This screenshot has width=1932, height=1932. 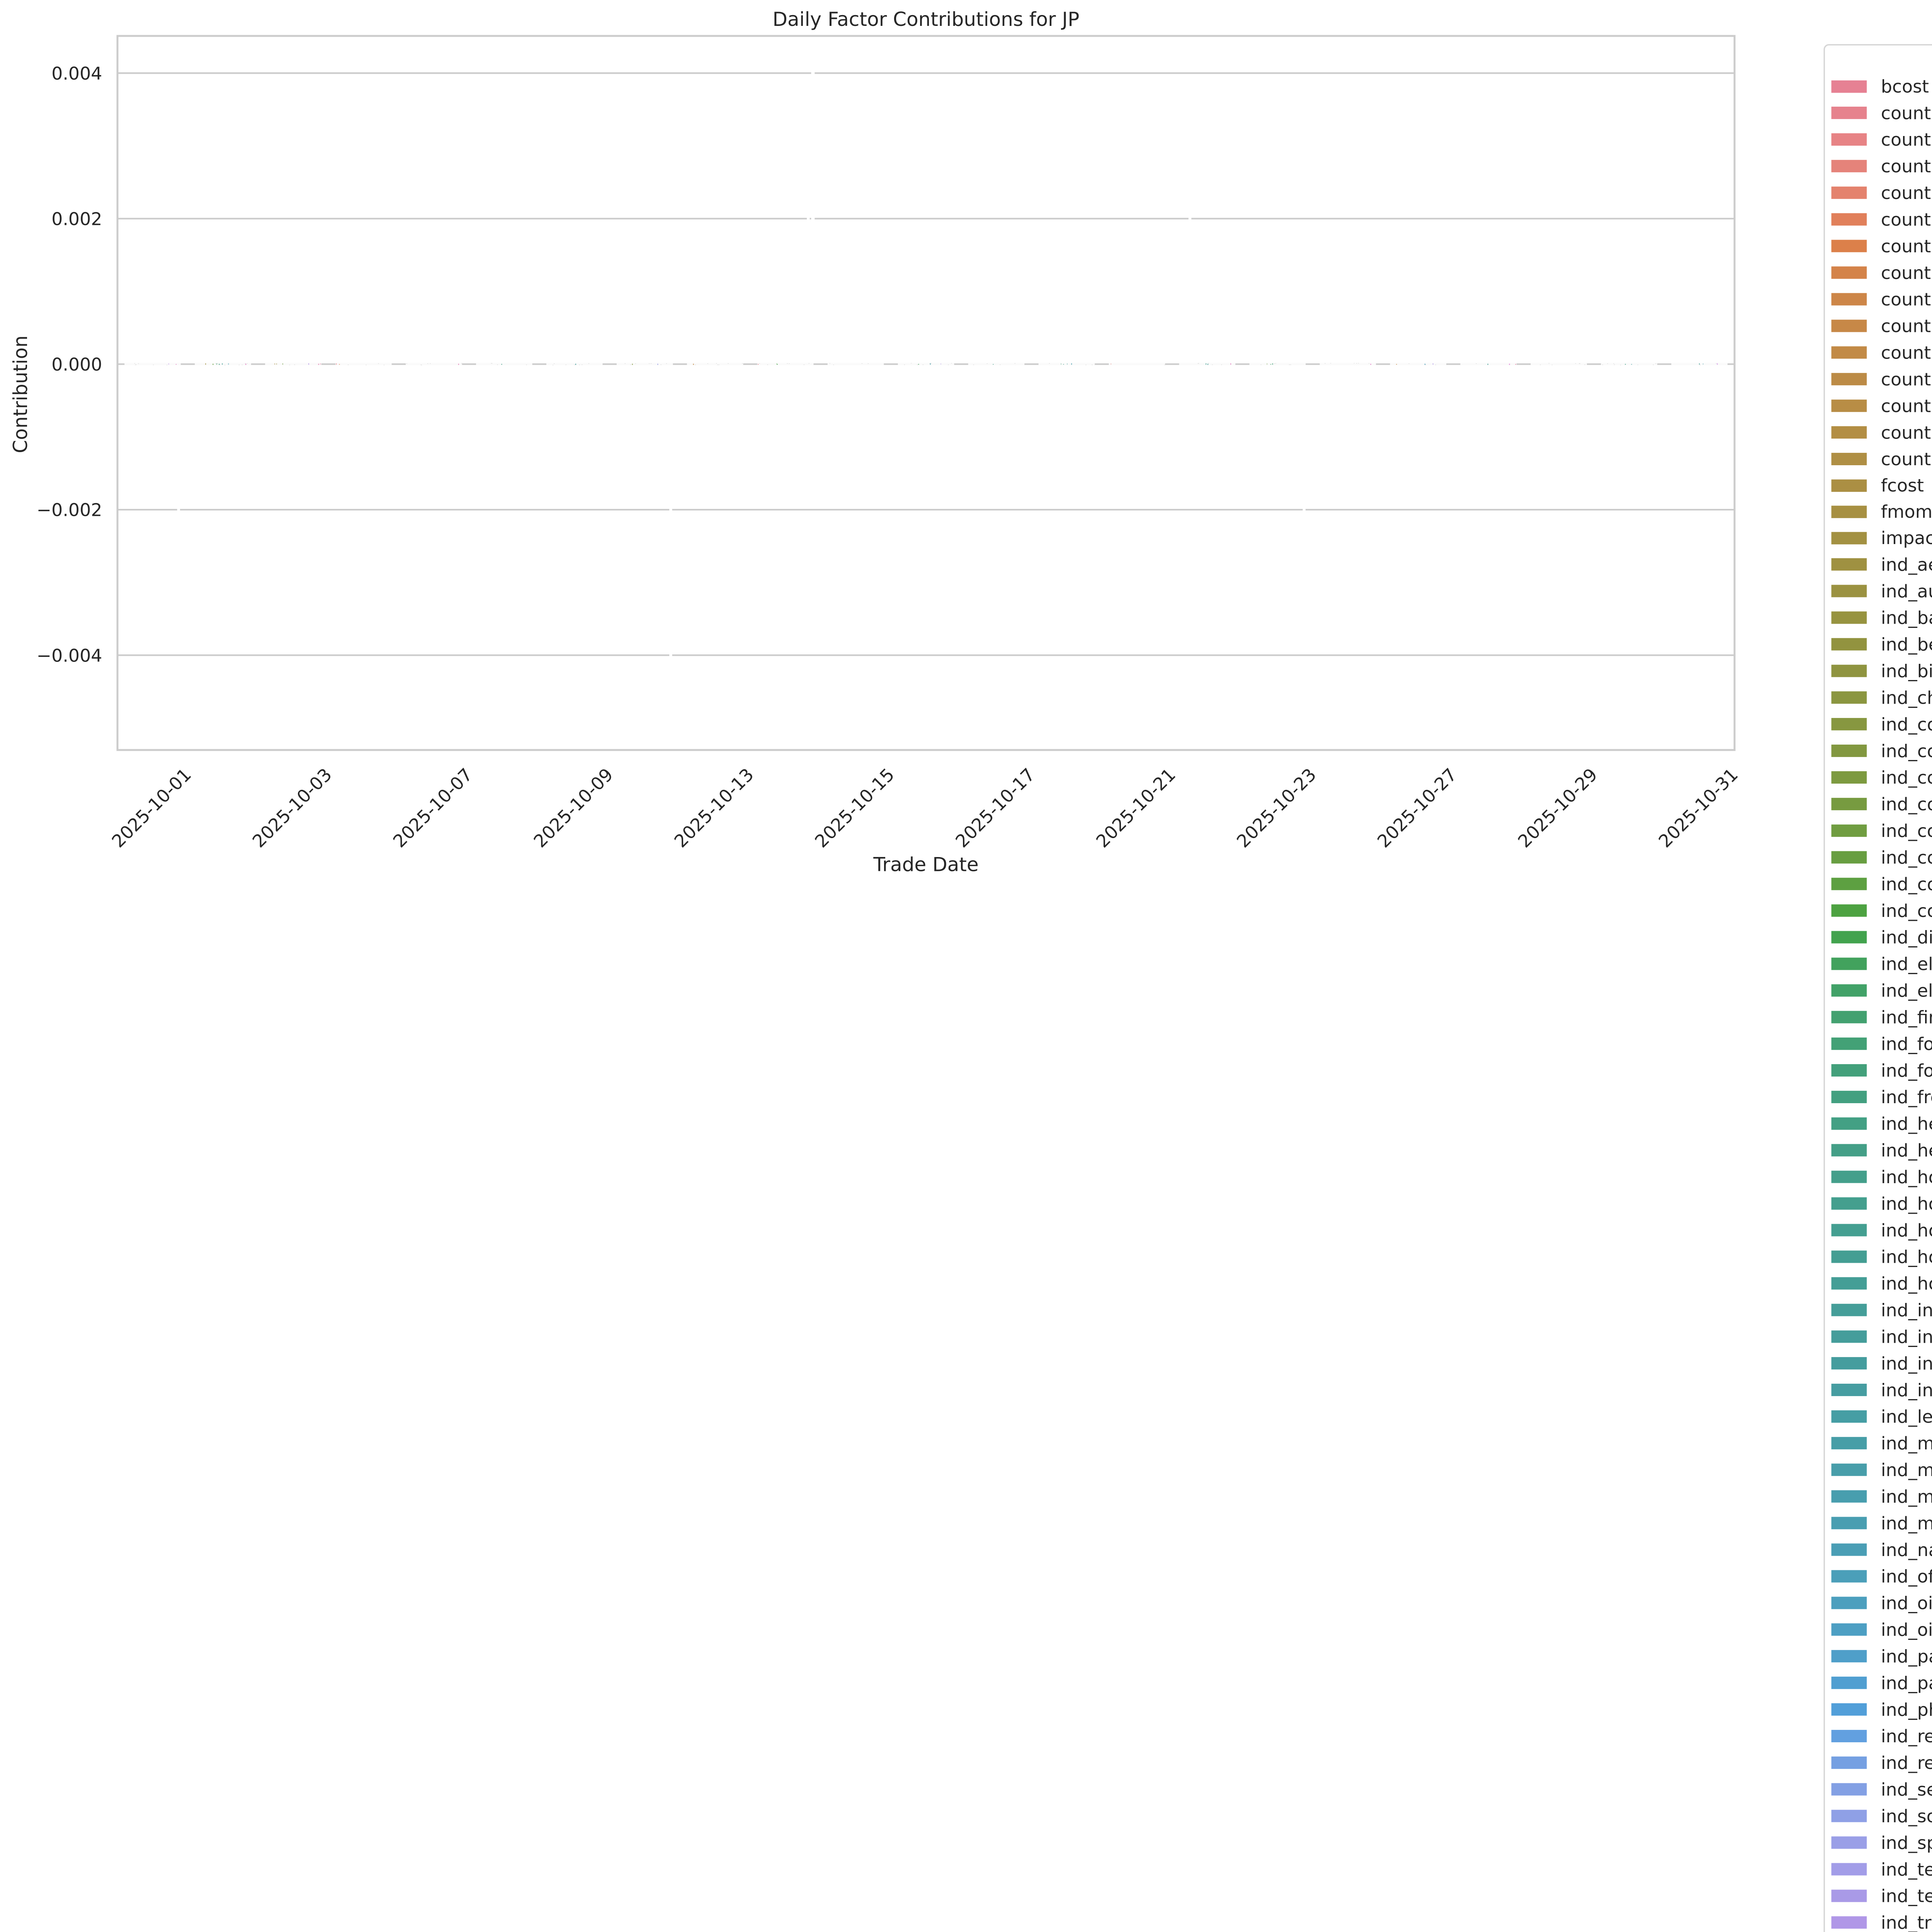 What do you see at coordinates (1907, 192) in the screenshot?
I see `legend-item-label: country_ID` at bounding box center [1907, 192].